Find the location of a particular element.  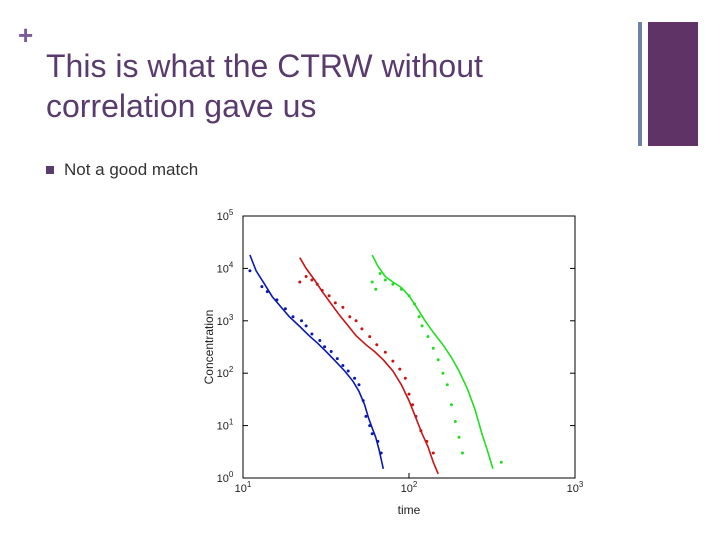

bullet-square-icon is located at coordinates (50, 170).